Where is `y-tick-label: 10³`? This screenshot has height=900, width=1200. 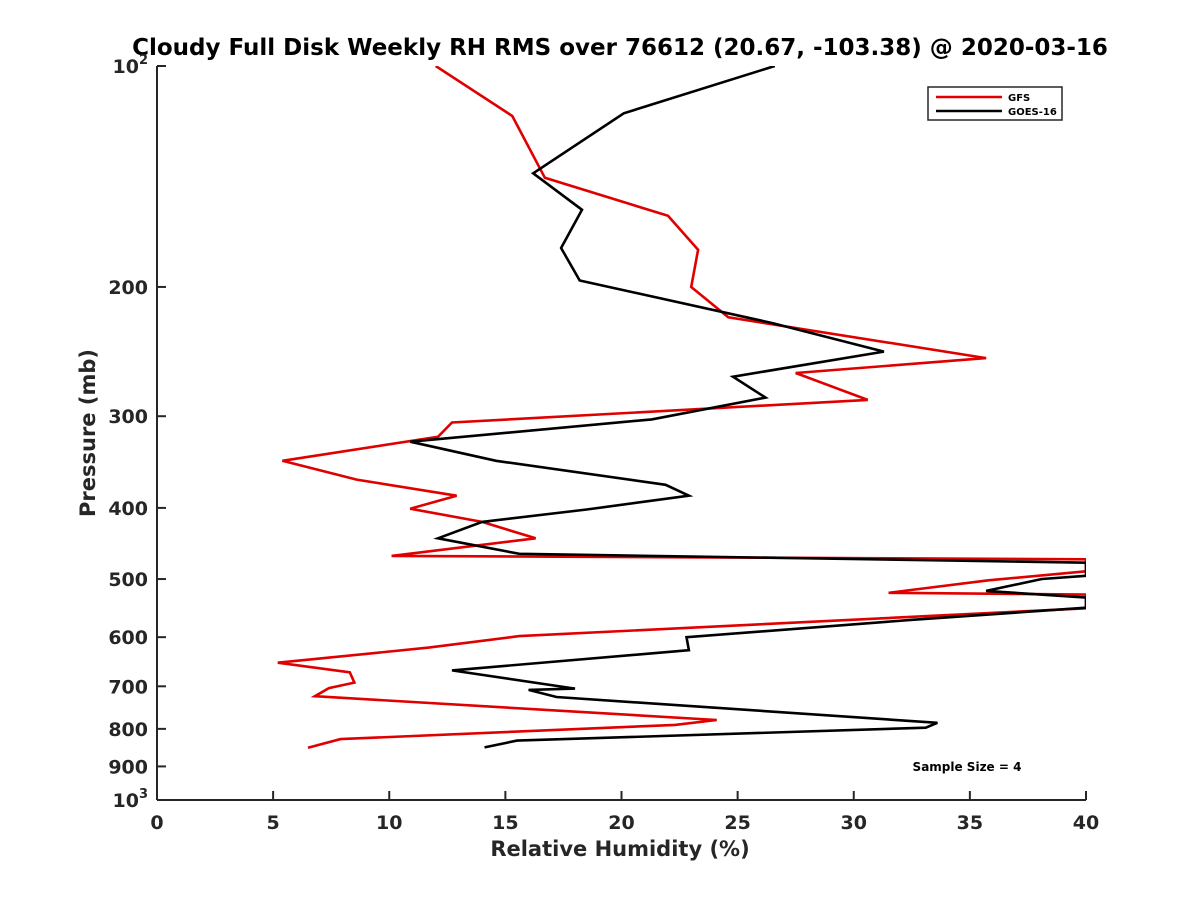
y-tick-label: 10³ is located at coordinates (131, 799).